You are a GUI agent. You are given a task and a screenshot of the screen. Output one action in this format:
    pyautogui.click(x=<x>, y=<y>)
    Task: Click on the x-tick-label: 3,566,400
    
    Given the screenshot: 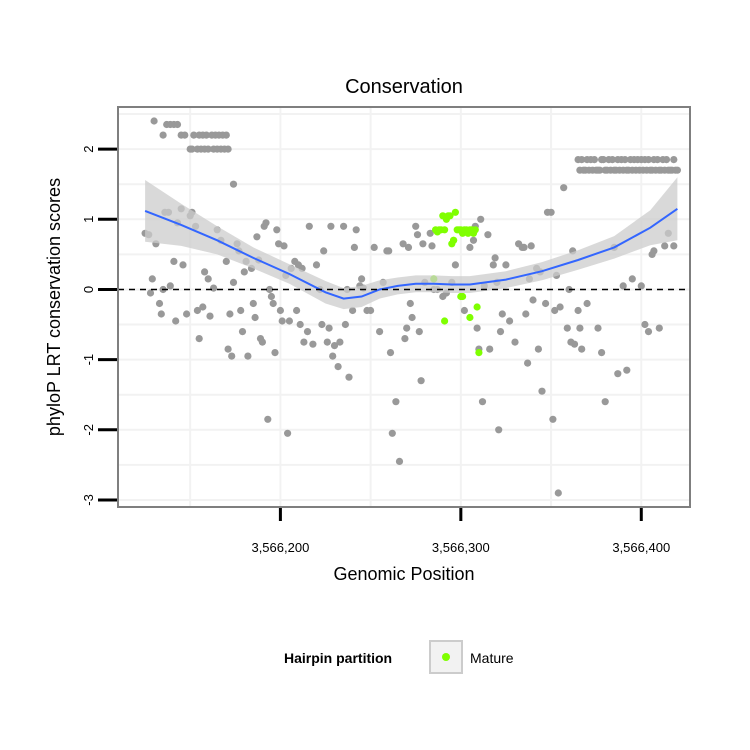 What is the action you would take?
    pyautogui.click(x=641, y=547)
    